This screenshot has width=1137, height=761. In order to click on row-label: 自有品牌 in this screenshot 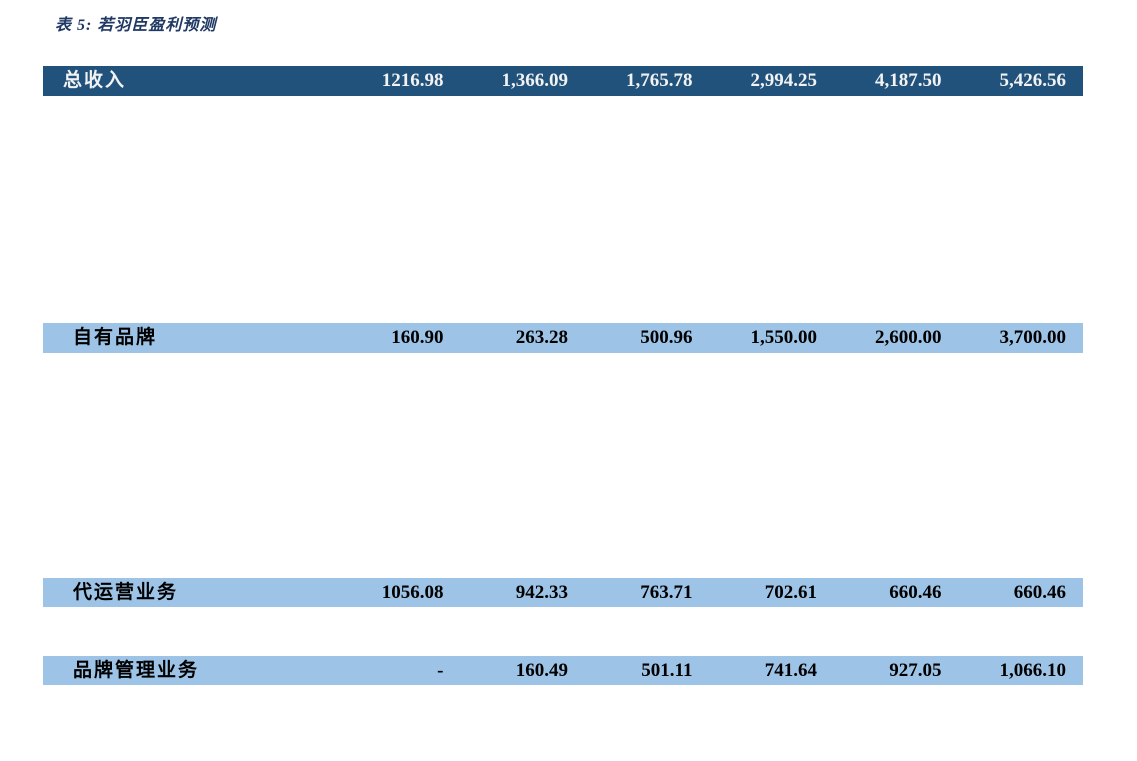, I will do `click(115, 337)`.